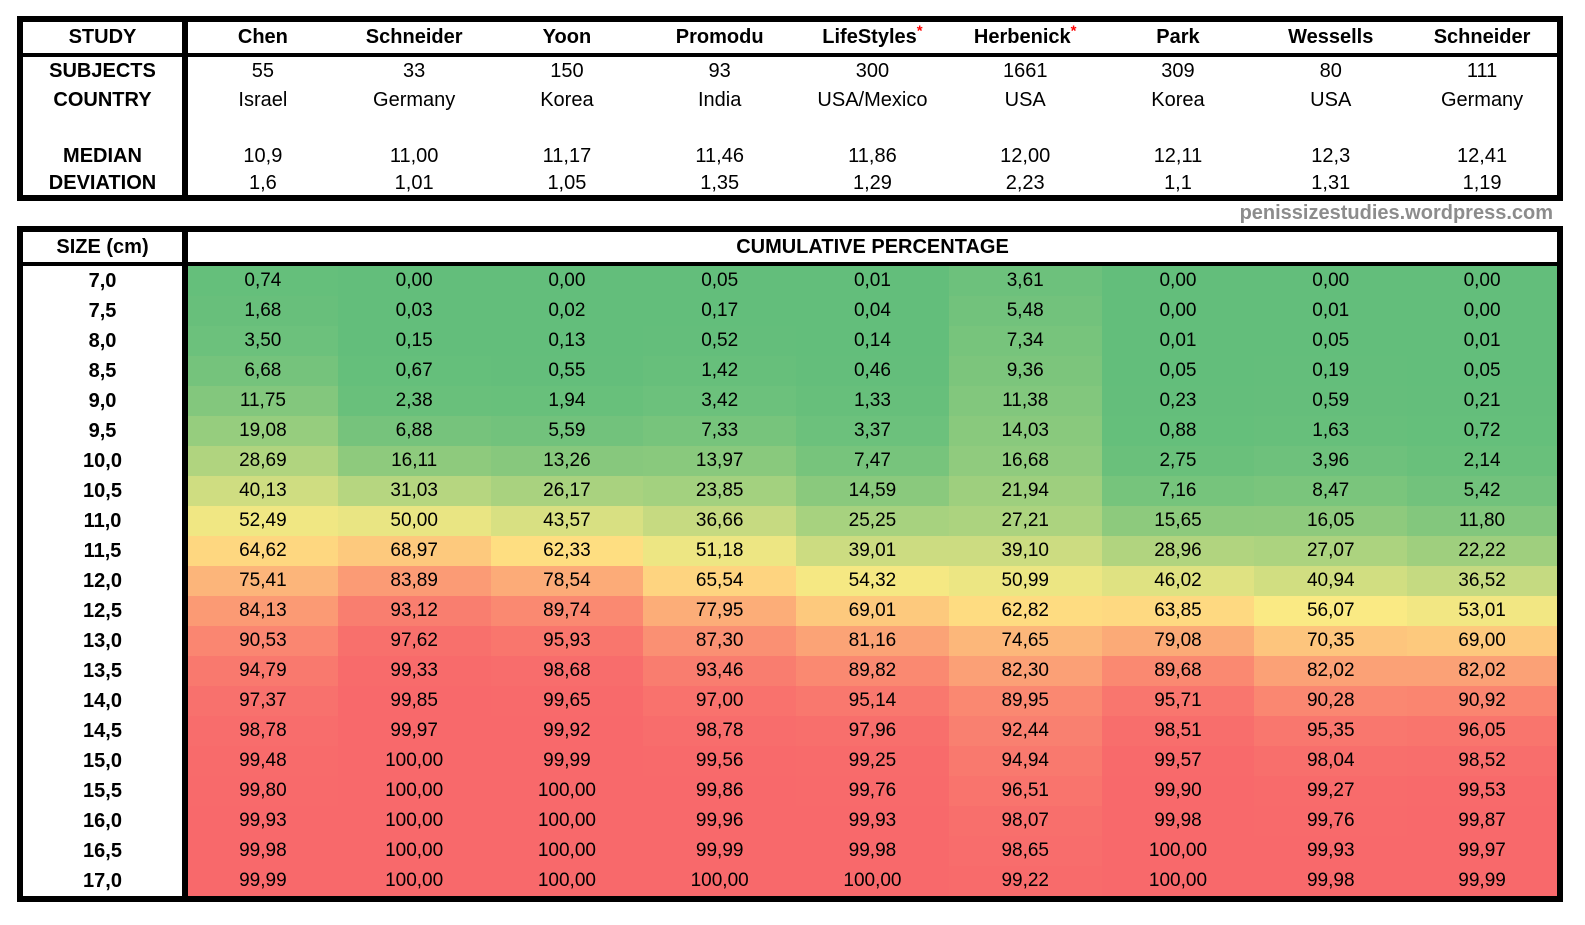  I want to click on heatmap-cell: 0,74, so click(261, 280).